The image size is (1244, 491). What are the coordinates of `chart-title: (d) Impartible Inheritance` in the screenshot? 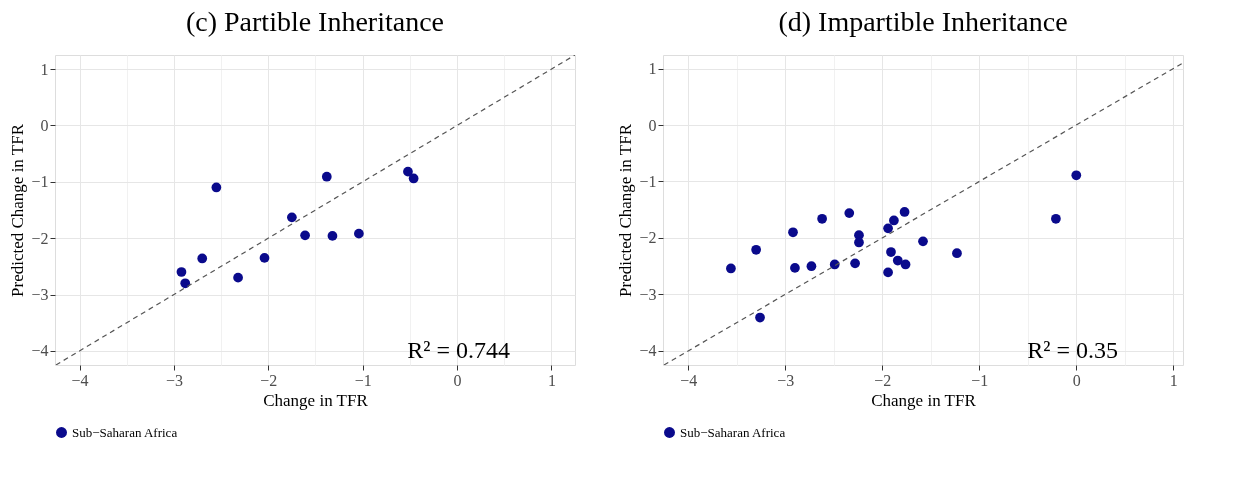 It's located at (923, 21).